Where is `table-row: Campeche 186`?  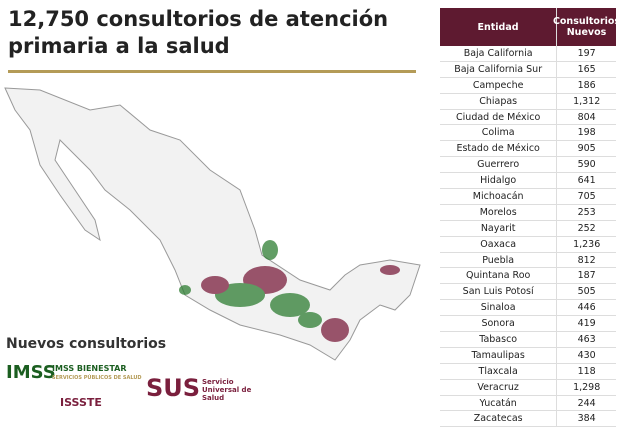
table-row: Campeche 186 is located at coordinates (528, 85).